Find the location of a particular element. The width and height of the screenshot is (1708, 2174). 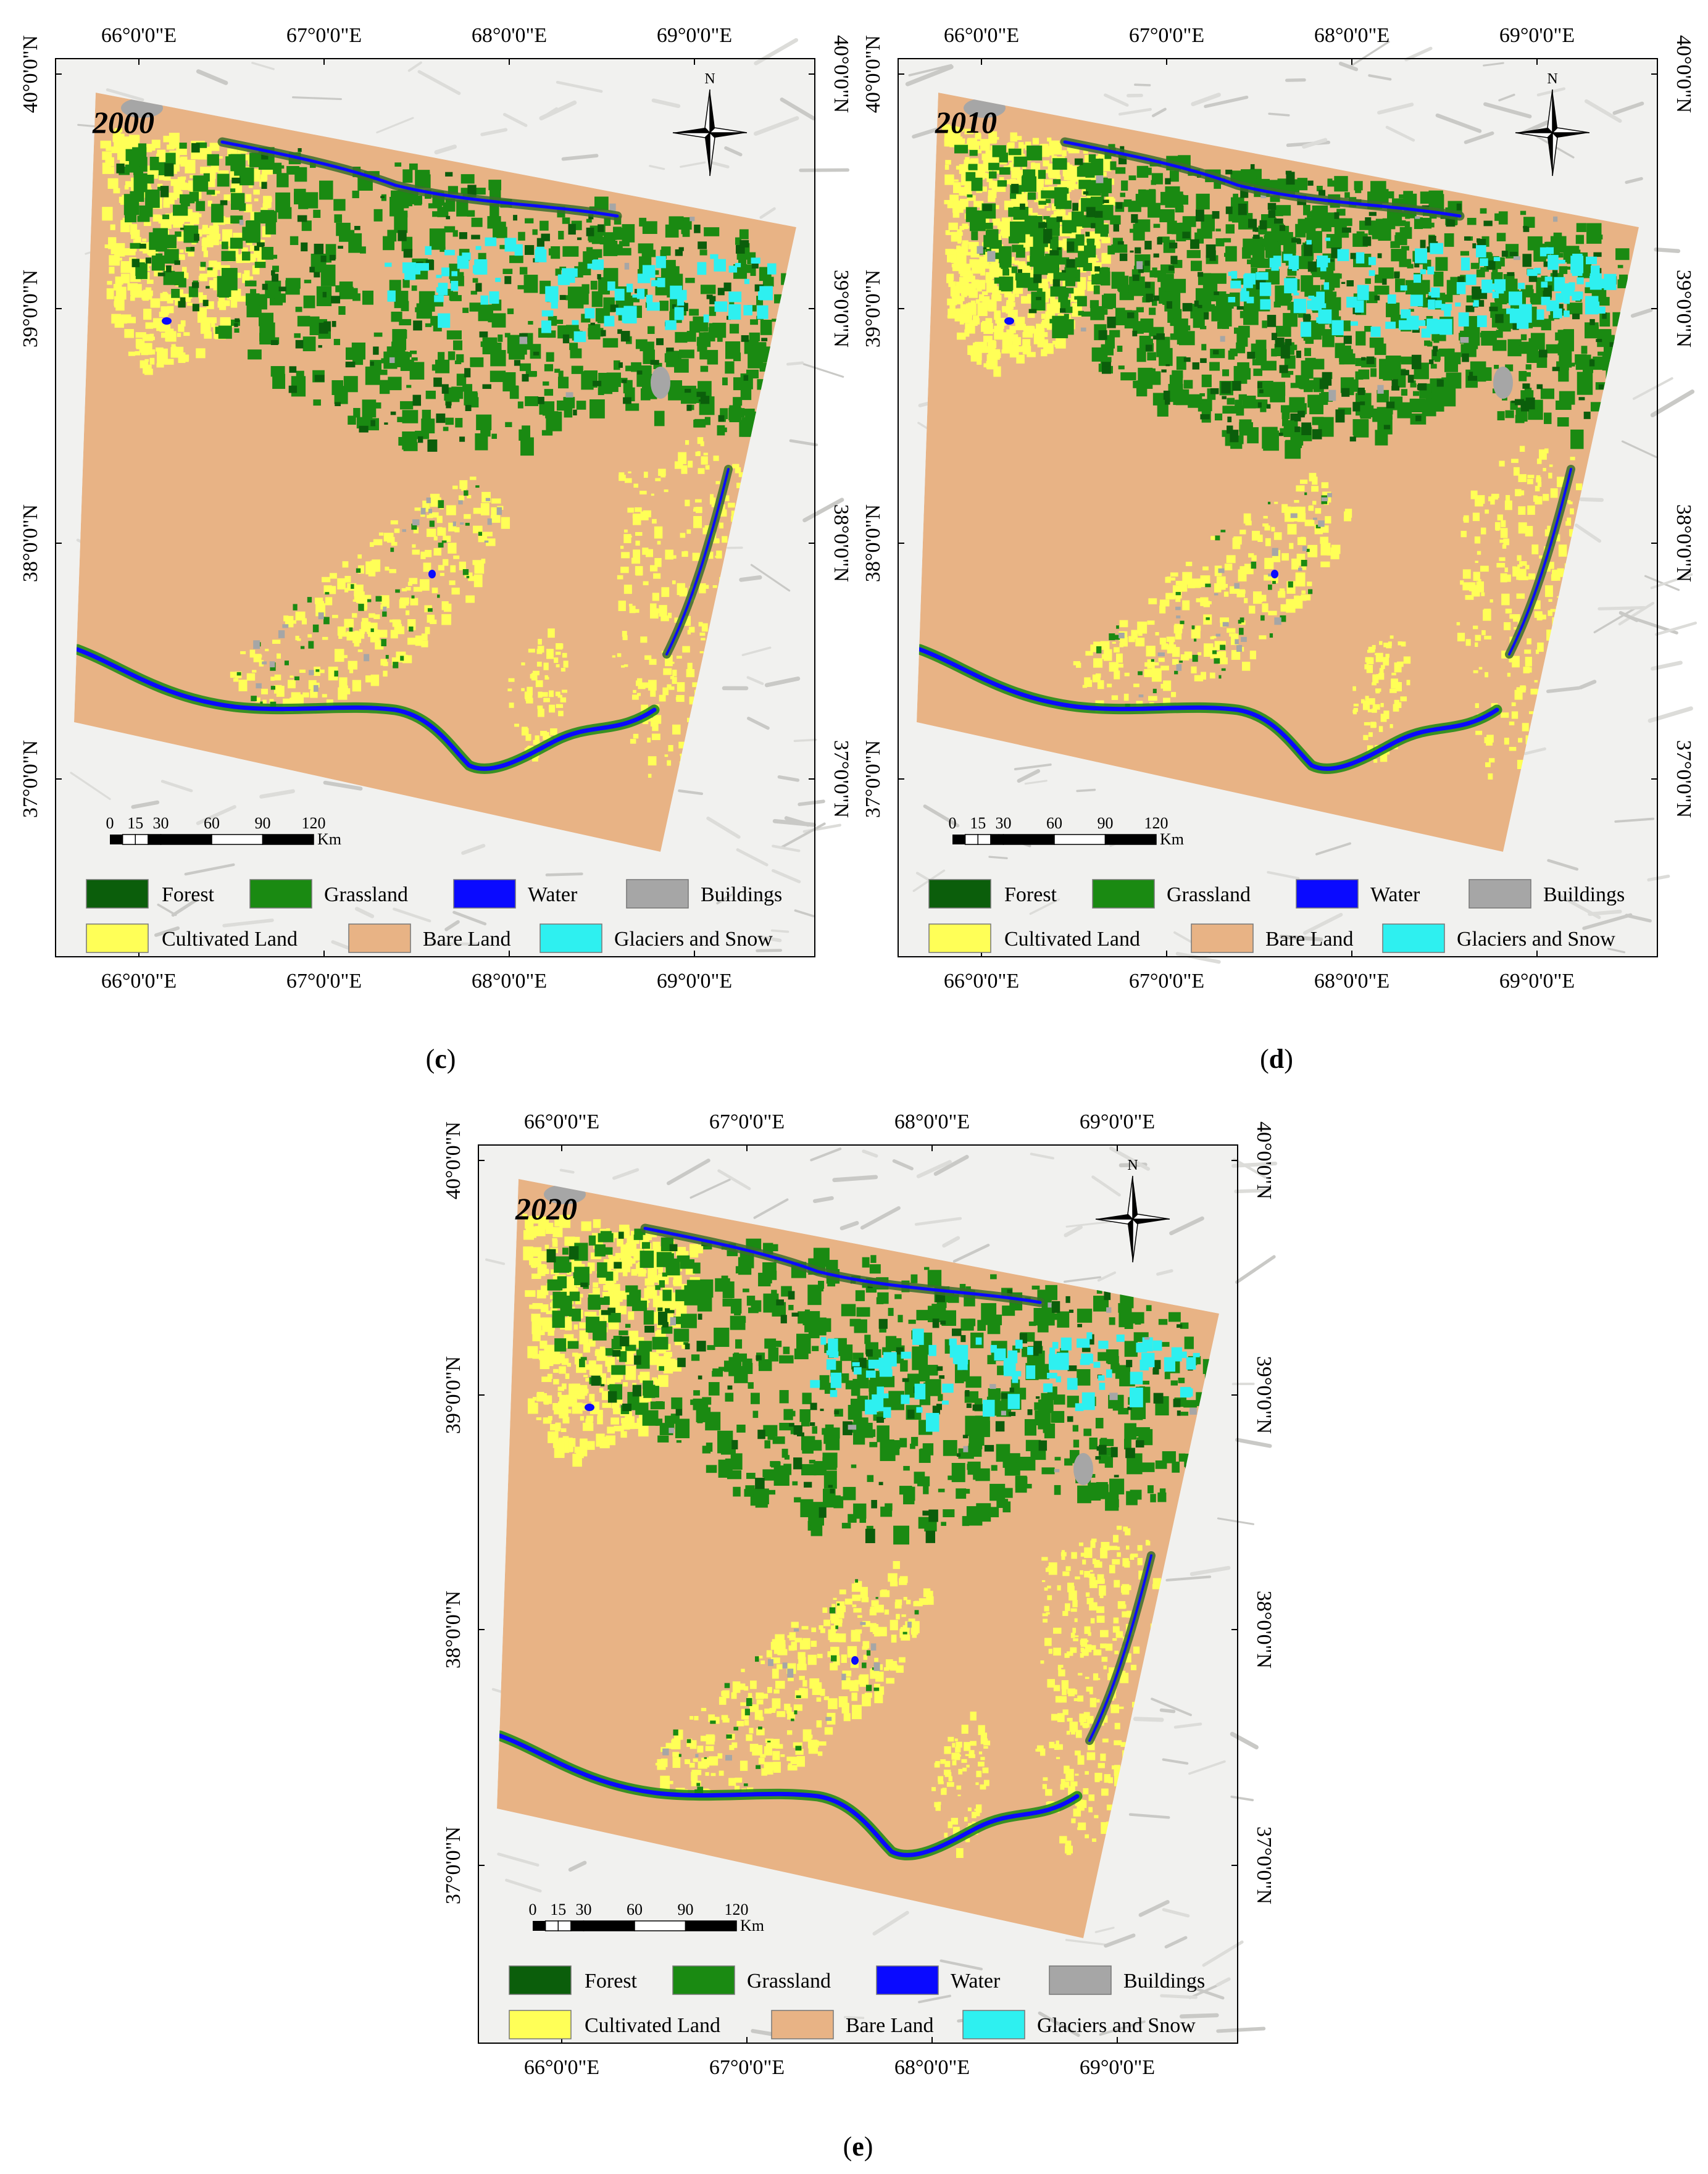

forest-mountains is located at coordinates (1299, 294).